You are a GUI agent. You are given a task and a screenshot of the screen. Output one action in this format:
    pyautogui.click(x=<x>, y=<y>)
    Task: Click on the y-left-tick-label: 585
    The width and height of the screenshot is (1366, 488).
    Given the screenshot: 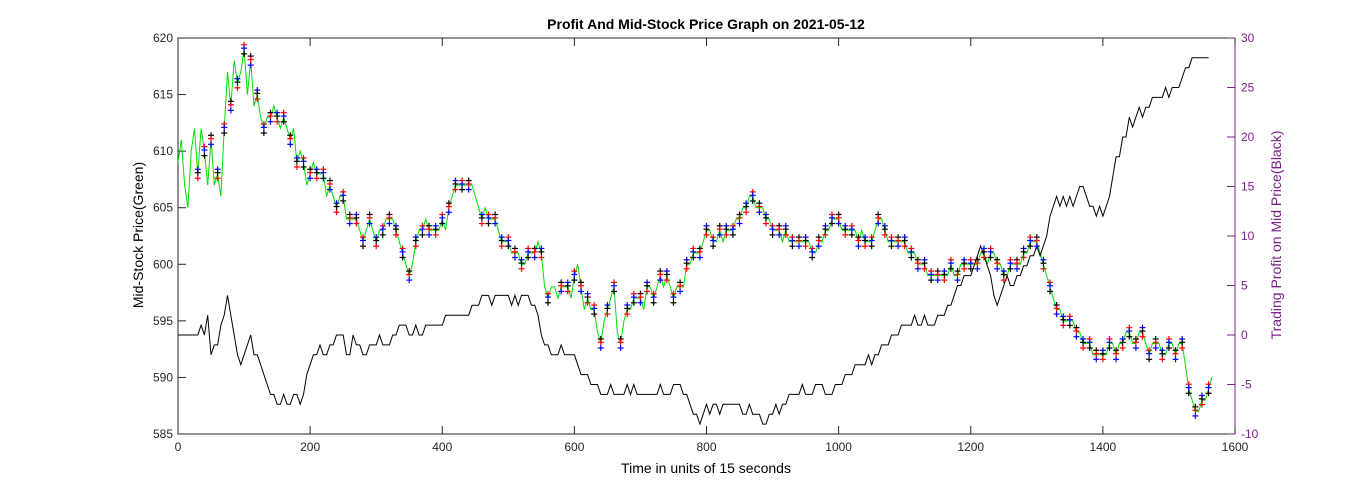 What is the action you would take?
    pyautogui.click(x=163, y=434)
    